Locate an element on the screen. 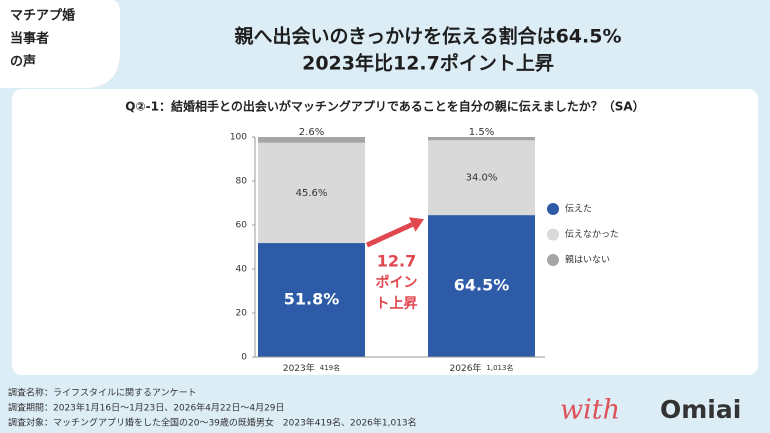 This screenshot has width=770, height=433. y-tick-label: 20 is located at coordinates (242, 314).